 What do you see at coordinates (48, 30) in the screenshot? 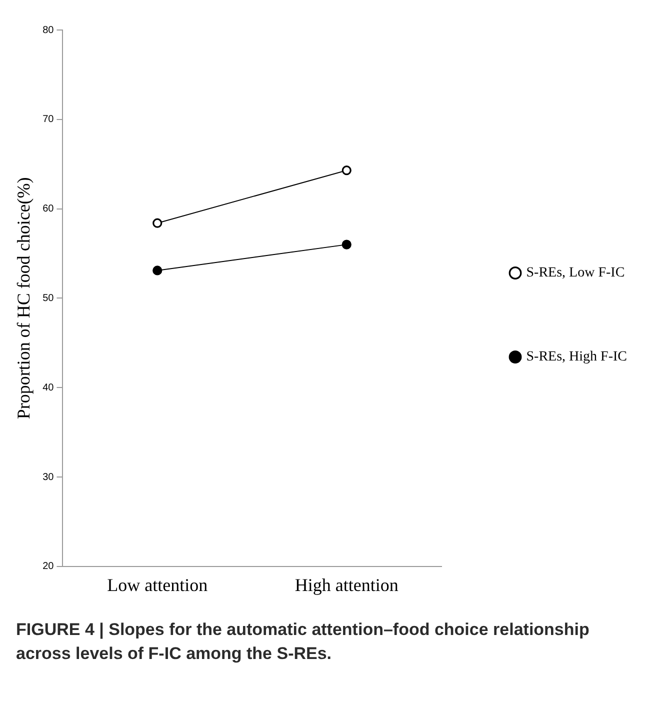
I see `y-tick-label: 80` at bounding box center [48, 30].